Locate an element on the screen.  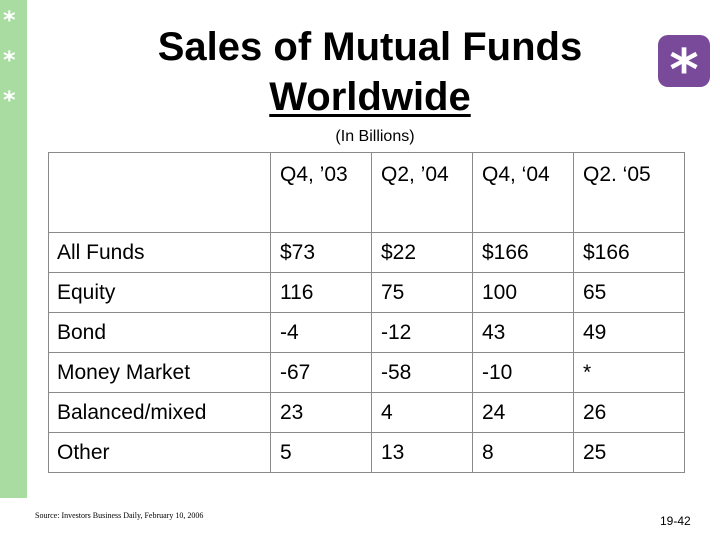
table-header-row: Q4, ’03 Q2, ’04 Q4, ‘04 Q2. ‘05 is located at coordinates (366, 192).